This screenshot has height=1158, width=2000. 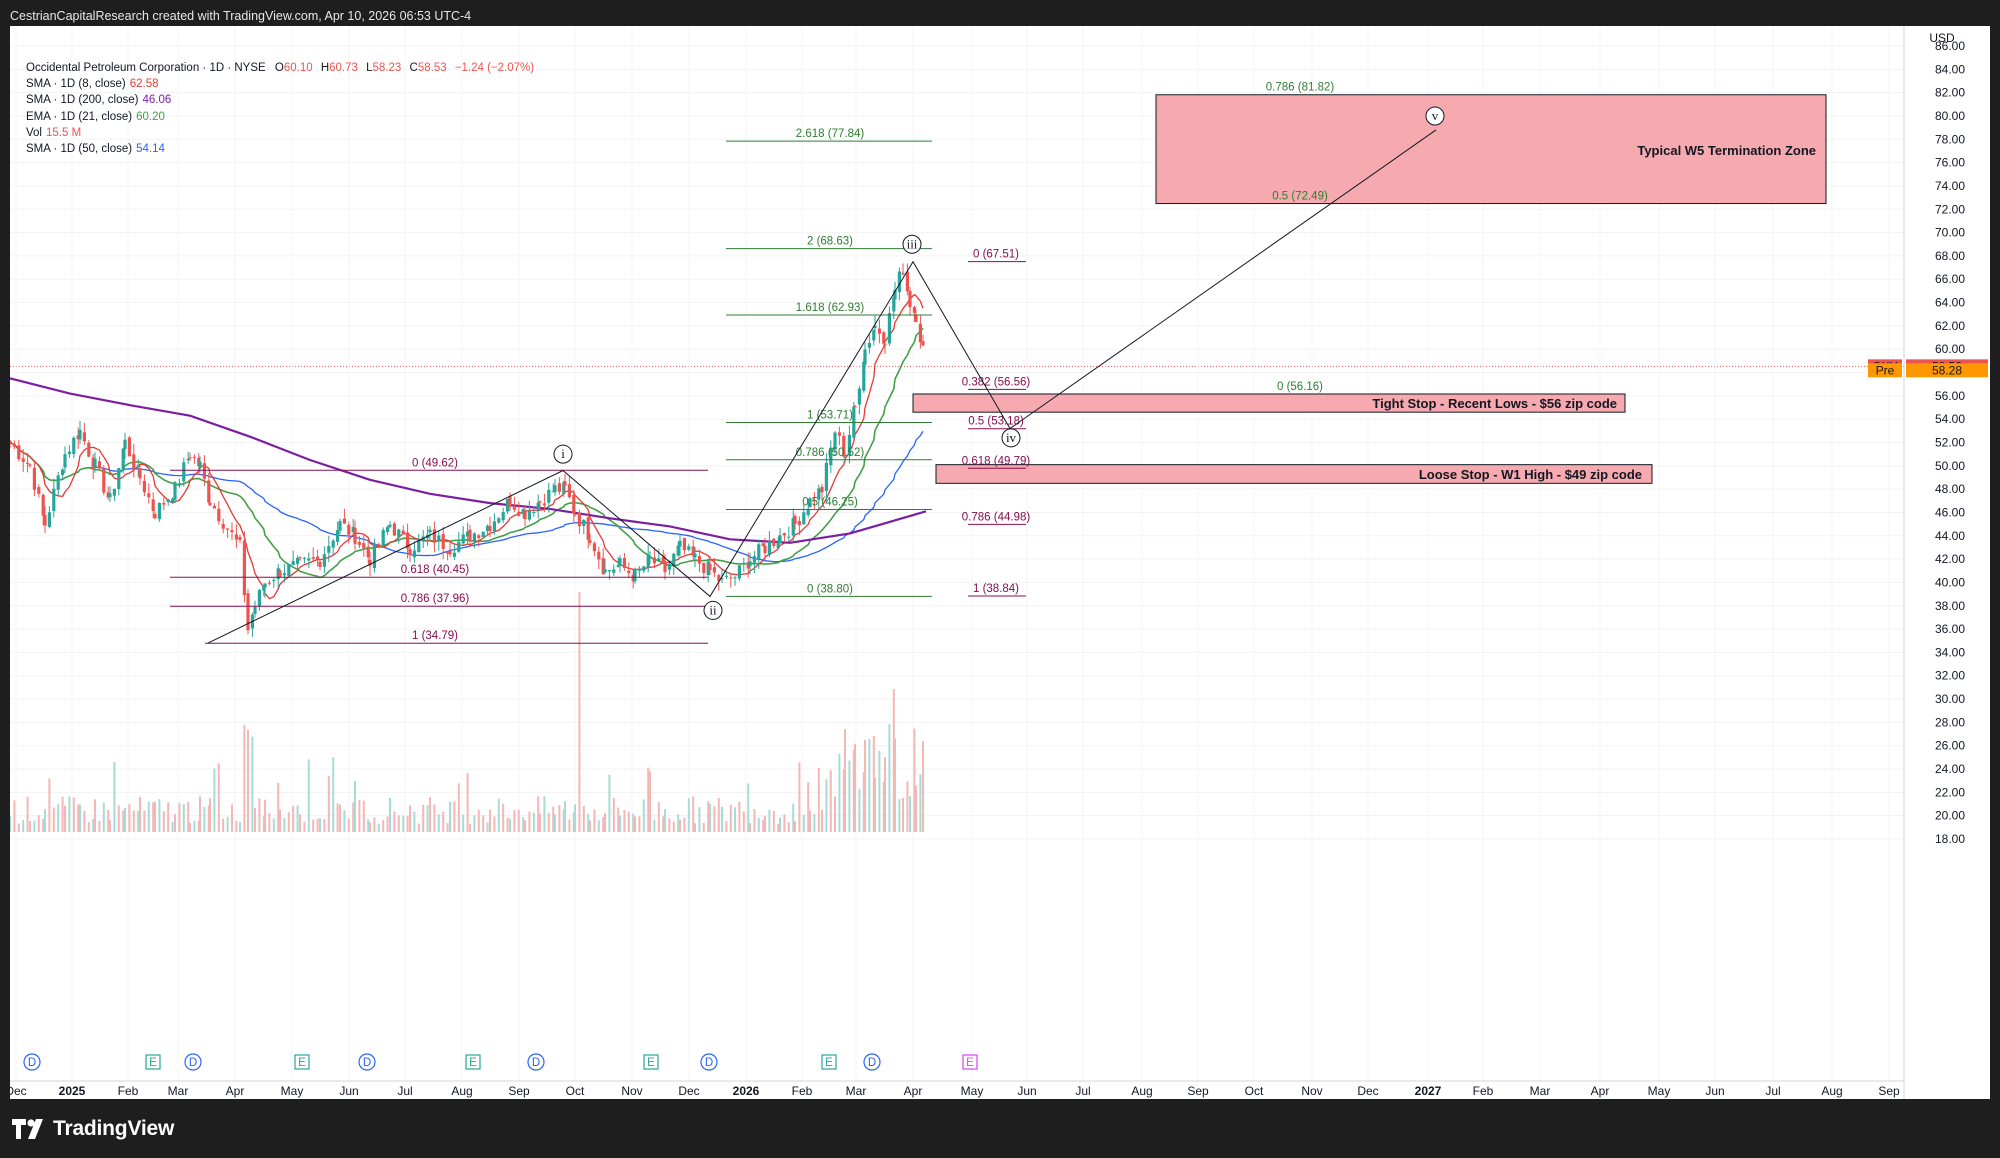 I want to click on price-tick-label: 46.00, so click(x=1950, y=512).